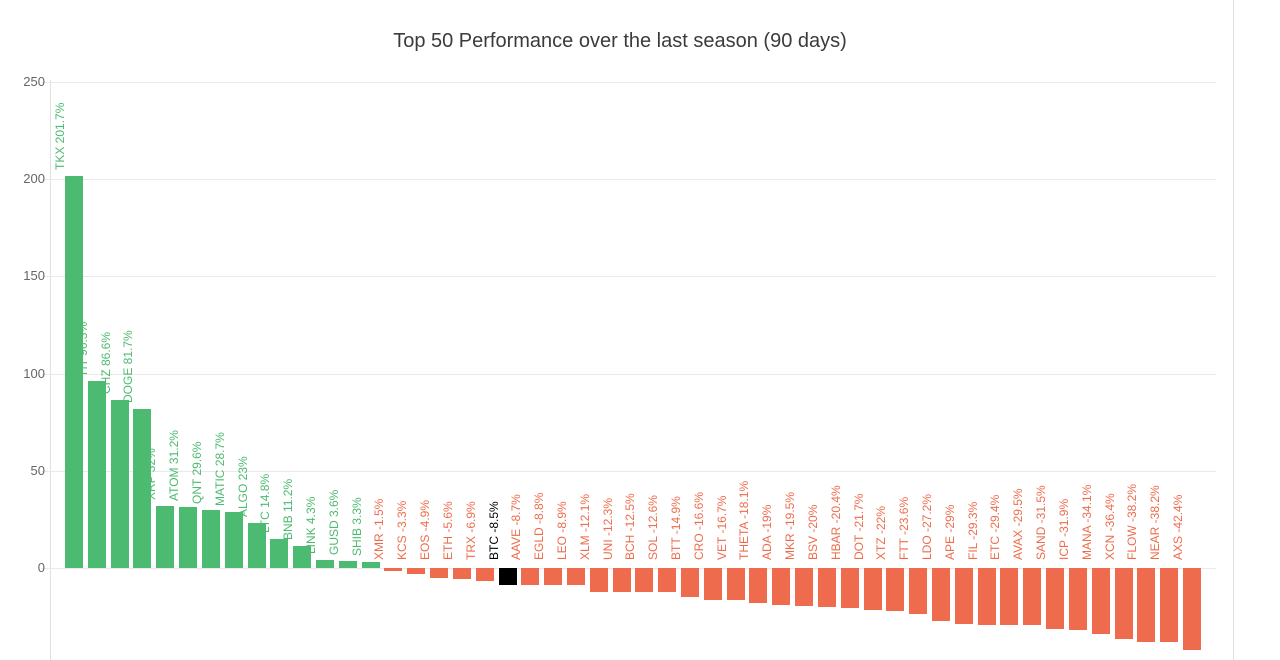 The width and height of the screenshot is (1280, 660). What do you see at coordinates (584, 526) in the screenshot?
I see `bar-label-xlm: XLM -12.1%` at bounding box center [584, 526].